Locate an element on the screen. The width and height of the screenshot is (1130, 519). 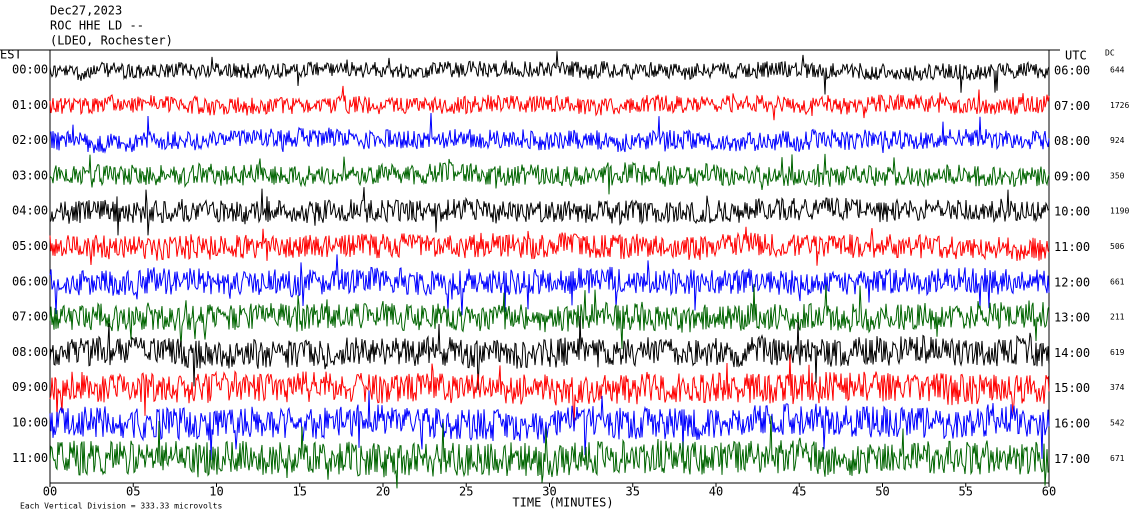
est-label: 11:00 is located at coordinates (30, 458).